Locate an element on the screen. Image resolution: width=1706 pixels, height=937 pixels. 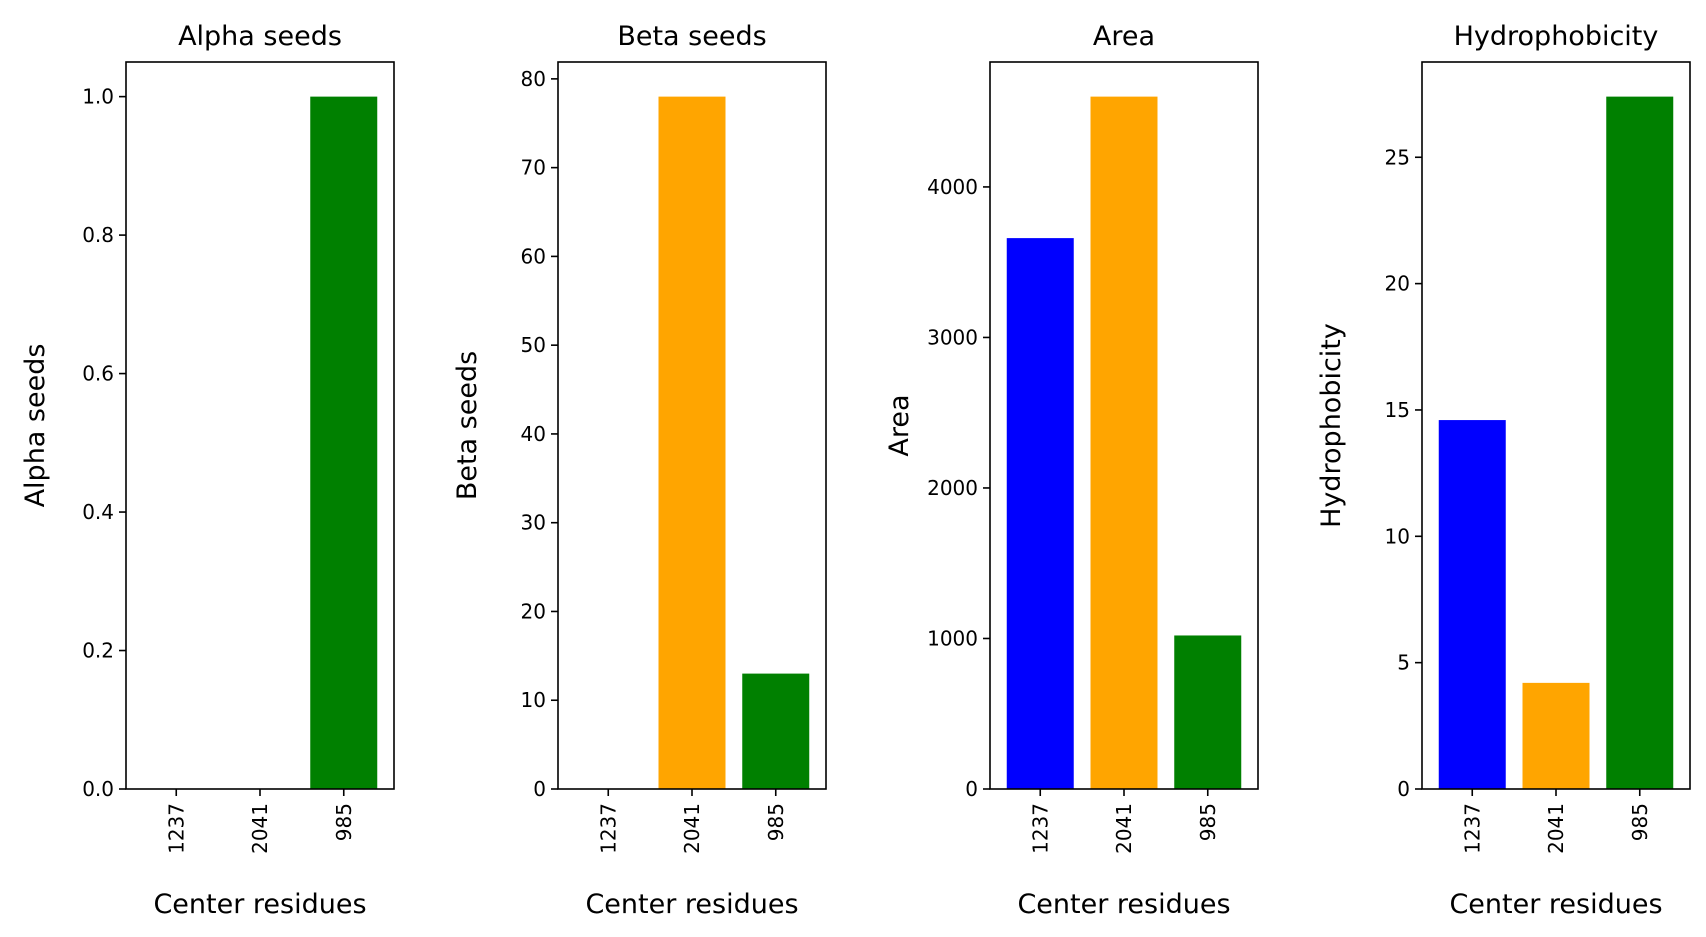
panel-title: Area is located at coordinates (1124, 36).